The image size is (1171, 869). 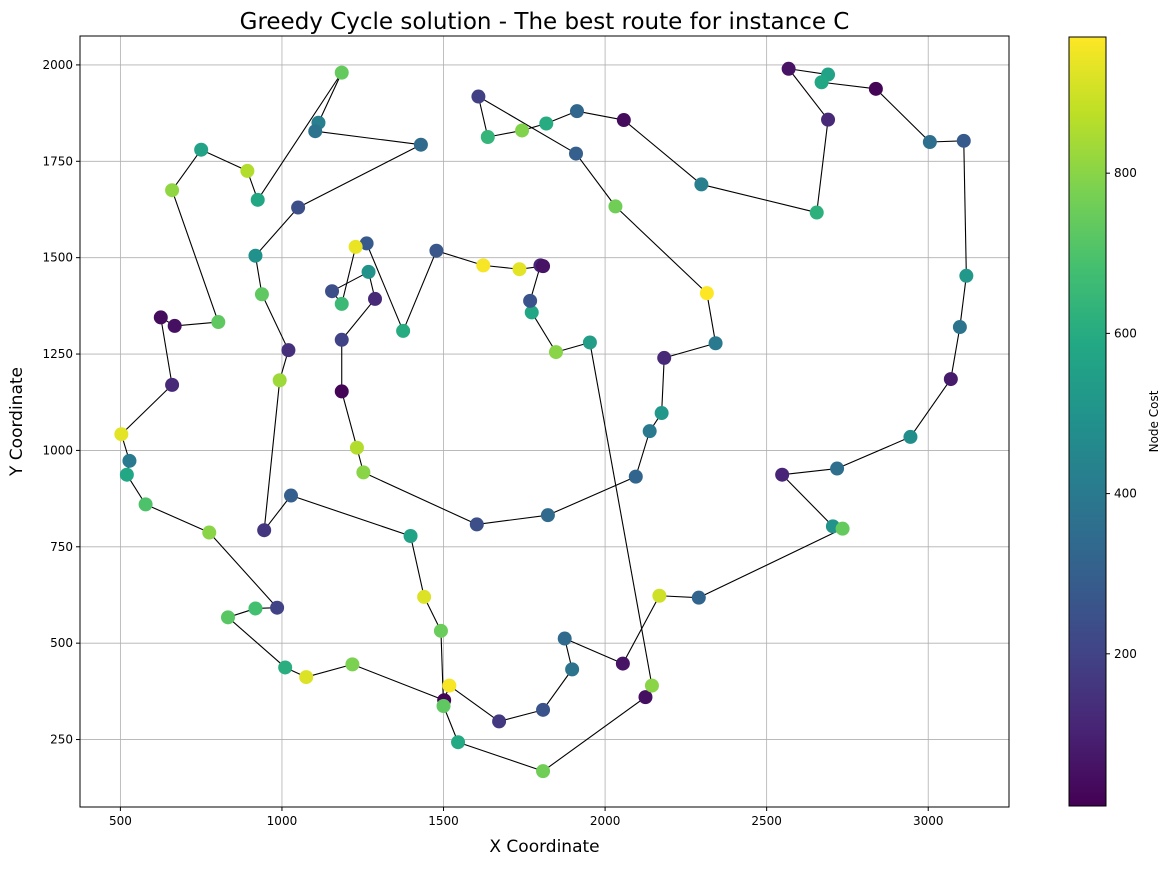 What do you see at coordinates (282, 821) in the screenshot?
I see `x-tick-label: 1000` at bounding box center [282, 821].